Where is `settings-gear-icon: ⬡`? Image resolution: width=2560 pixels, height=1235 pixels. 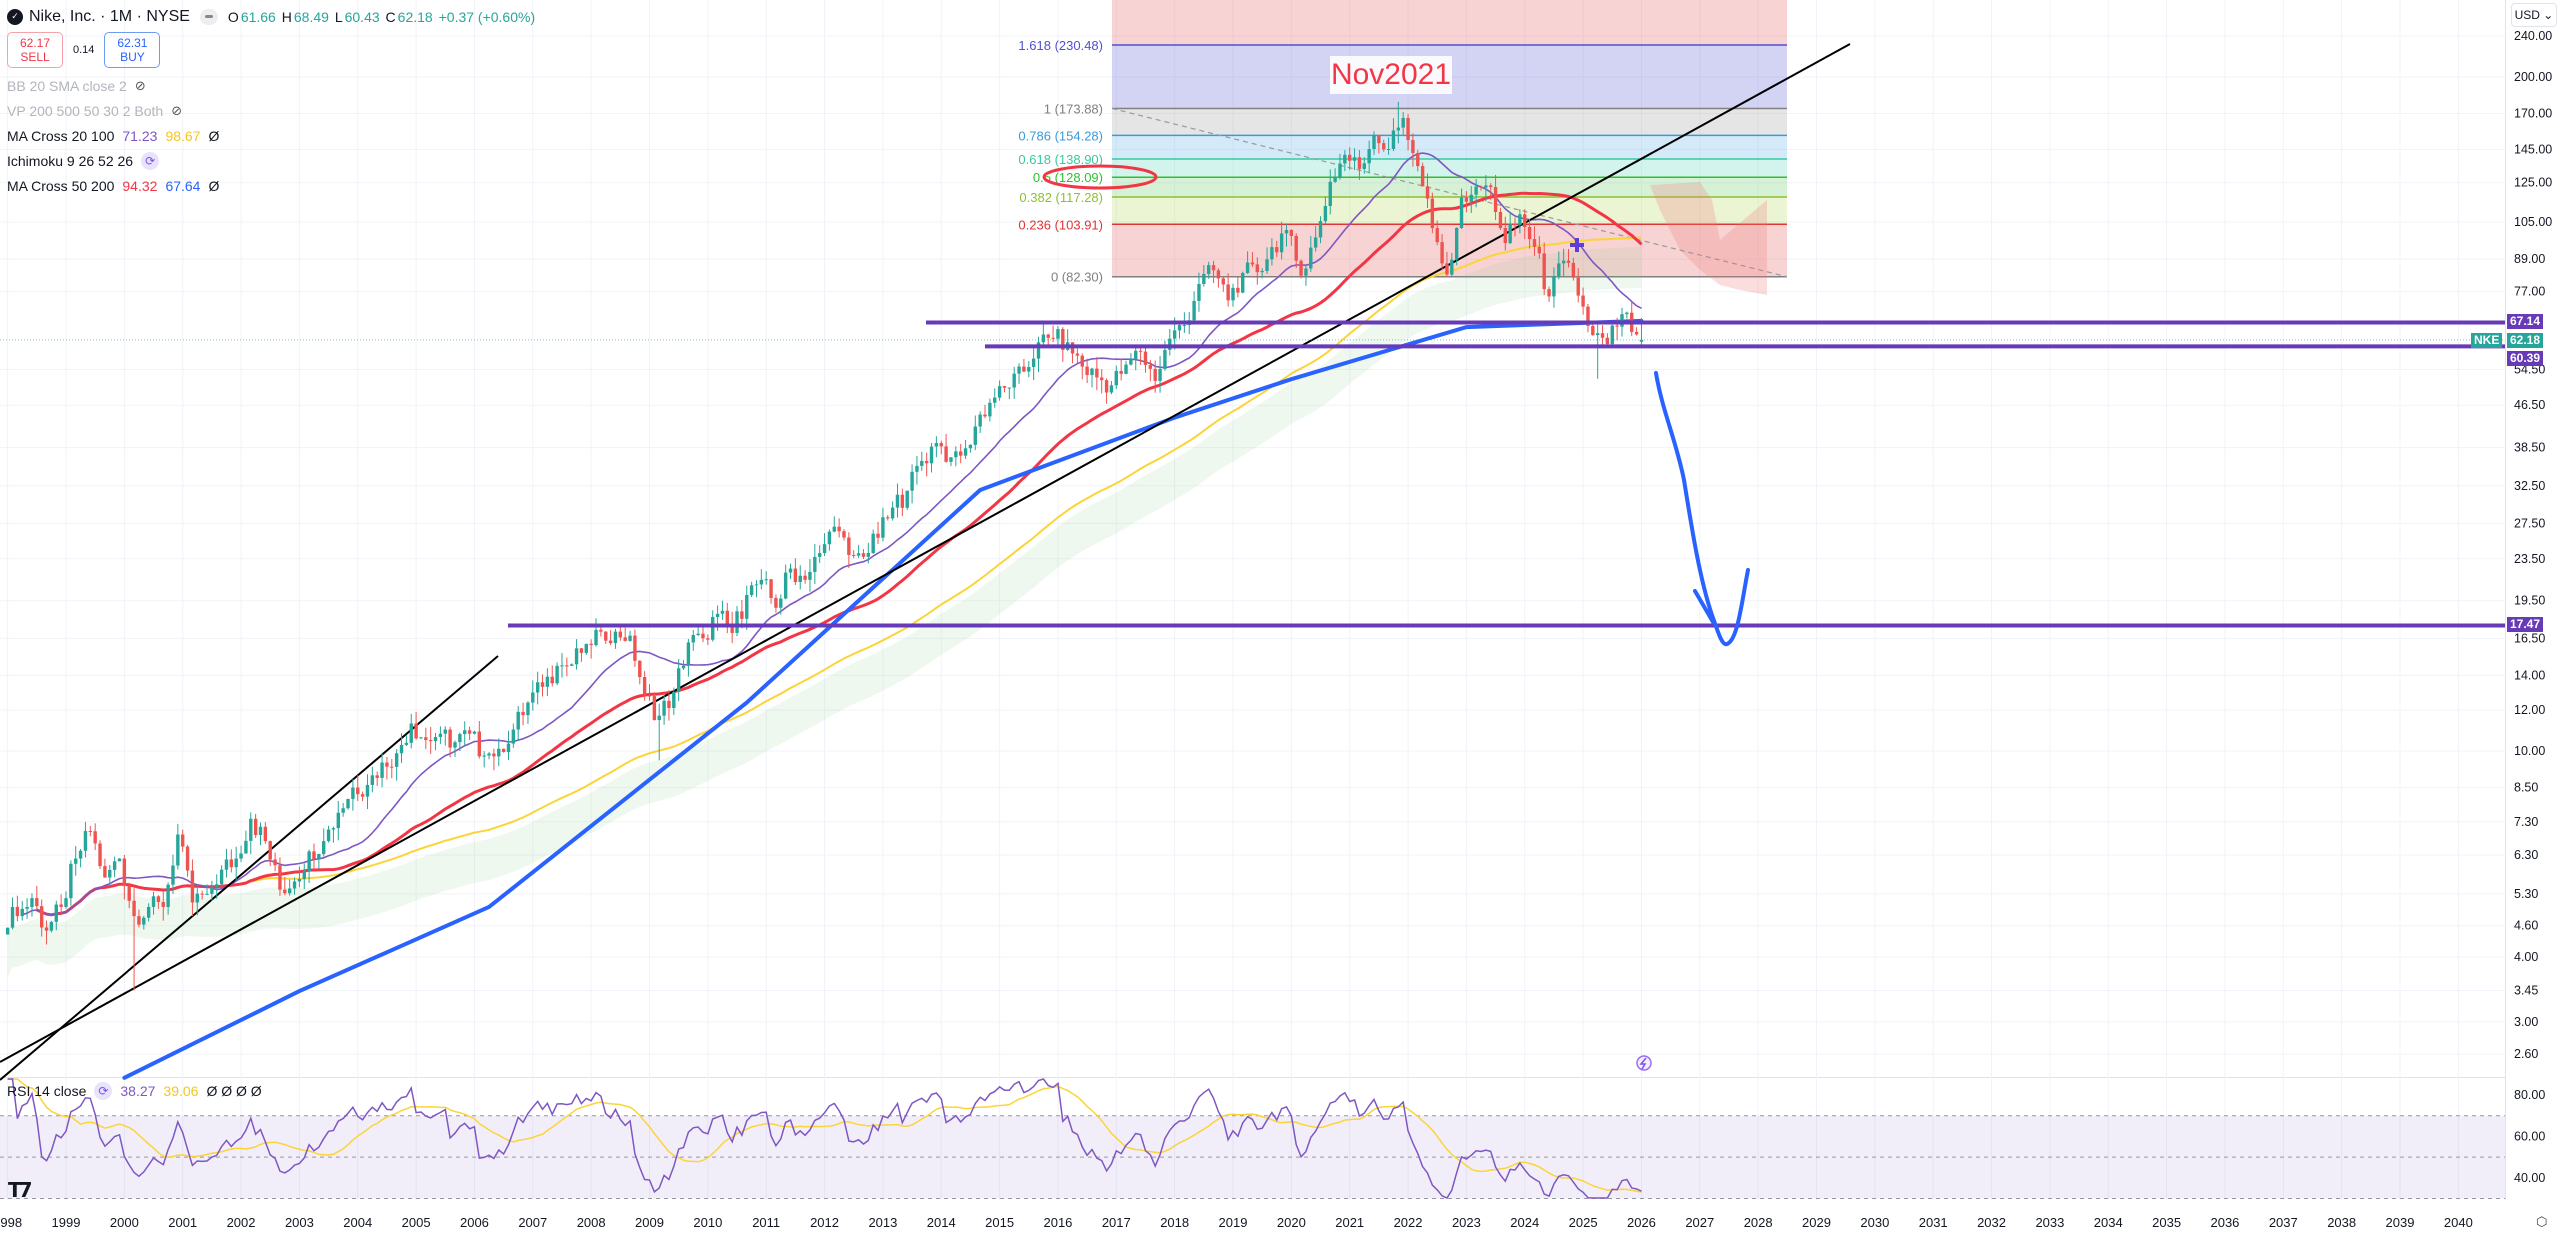
settings-gear-icon: ⬡ is located at coordinates (2542, 1221).